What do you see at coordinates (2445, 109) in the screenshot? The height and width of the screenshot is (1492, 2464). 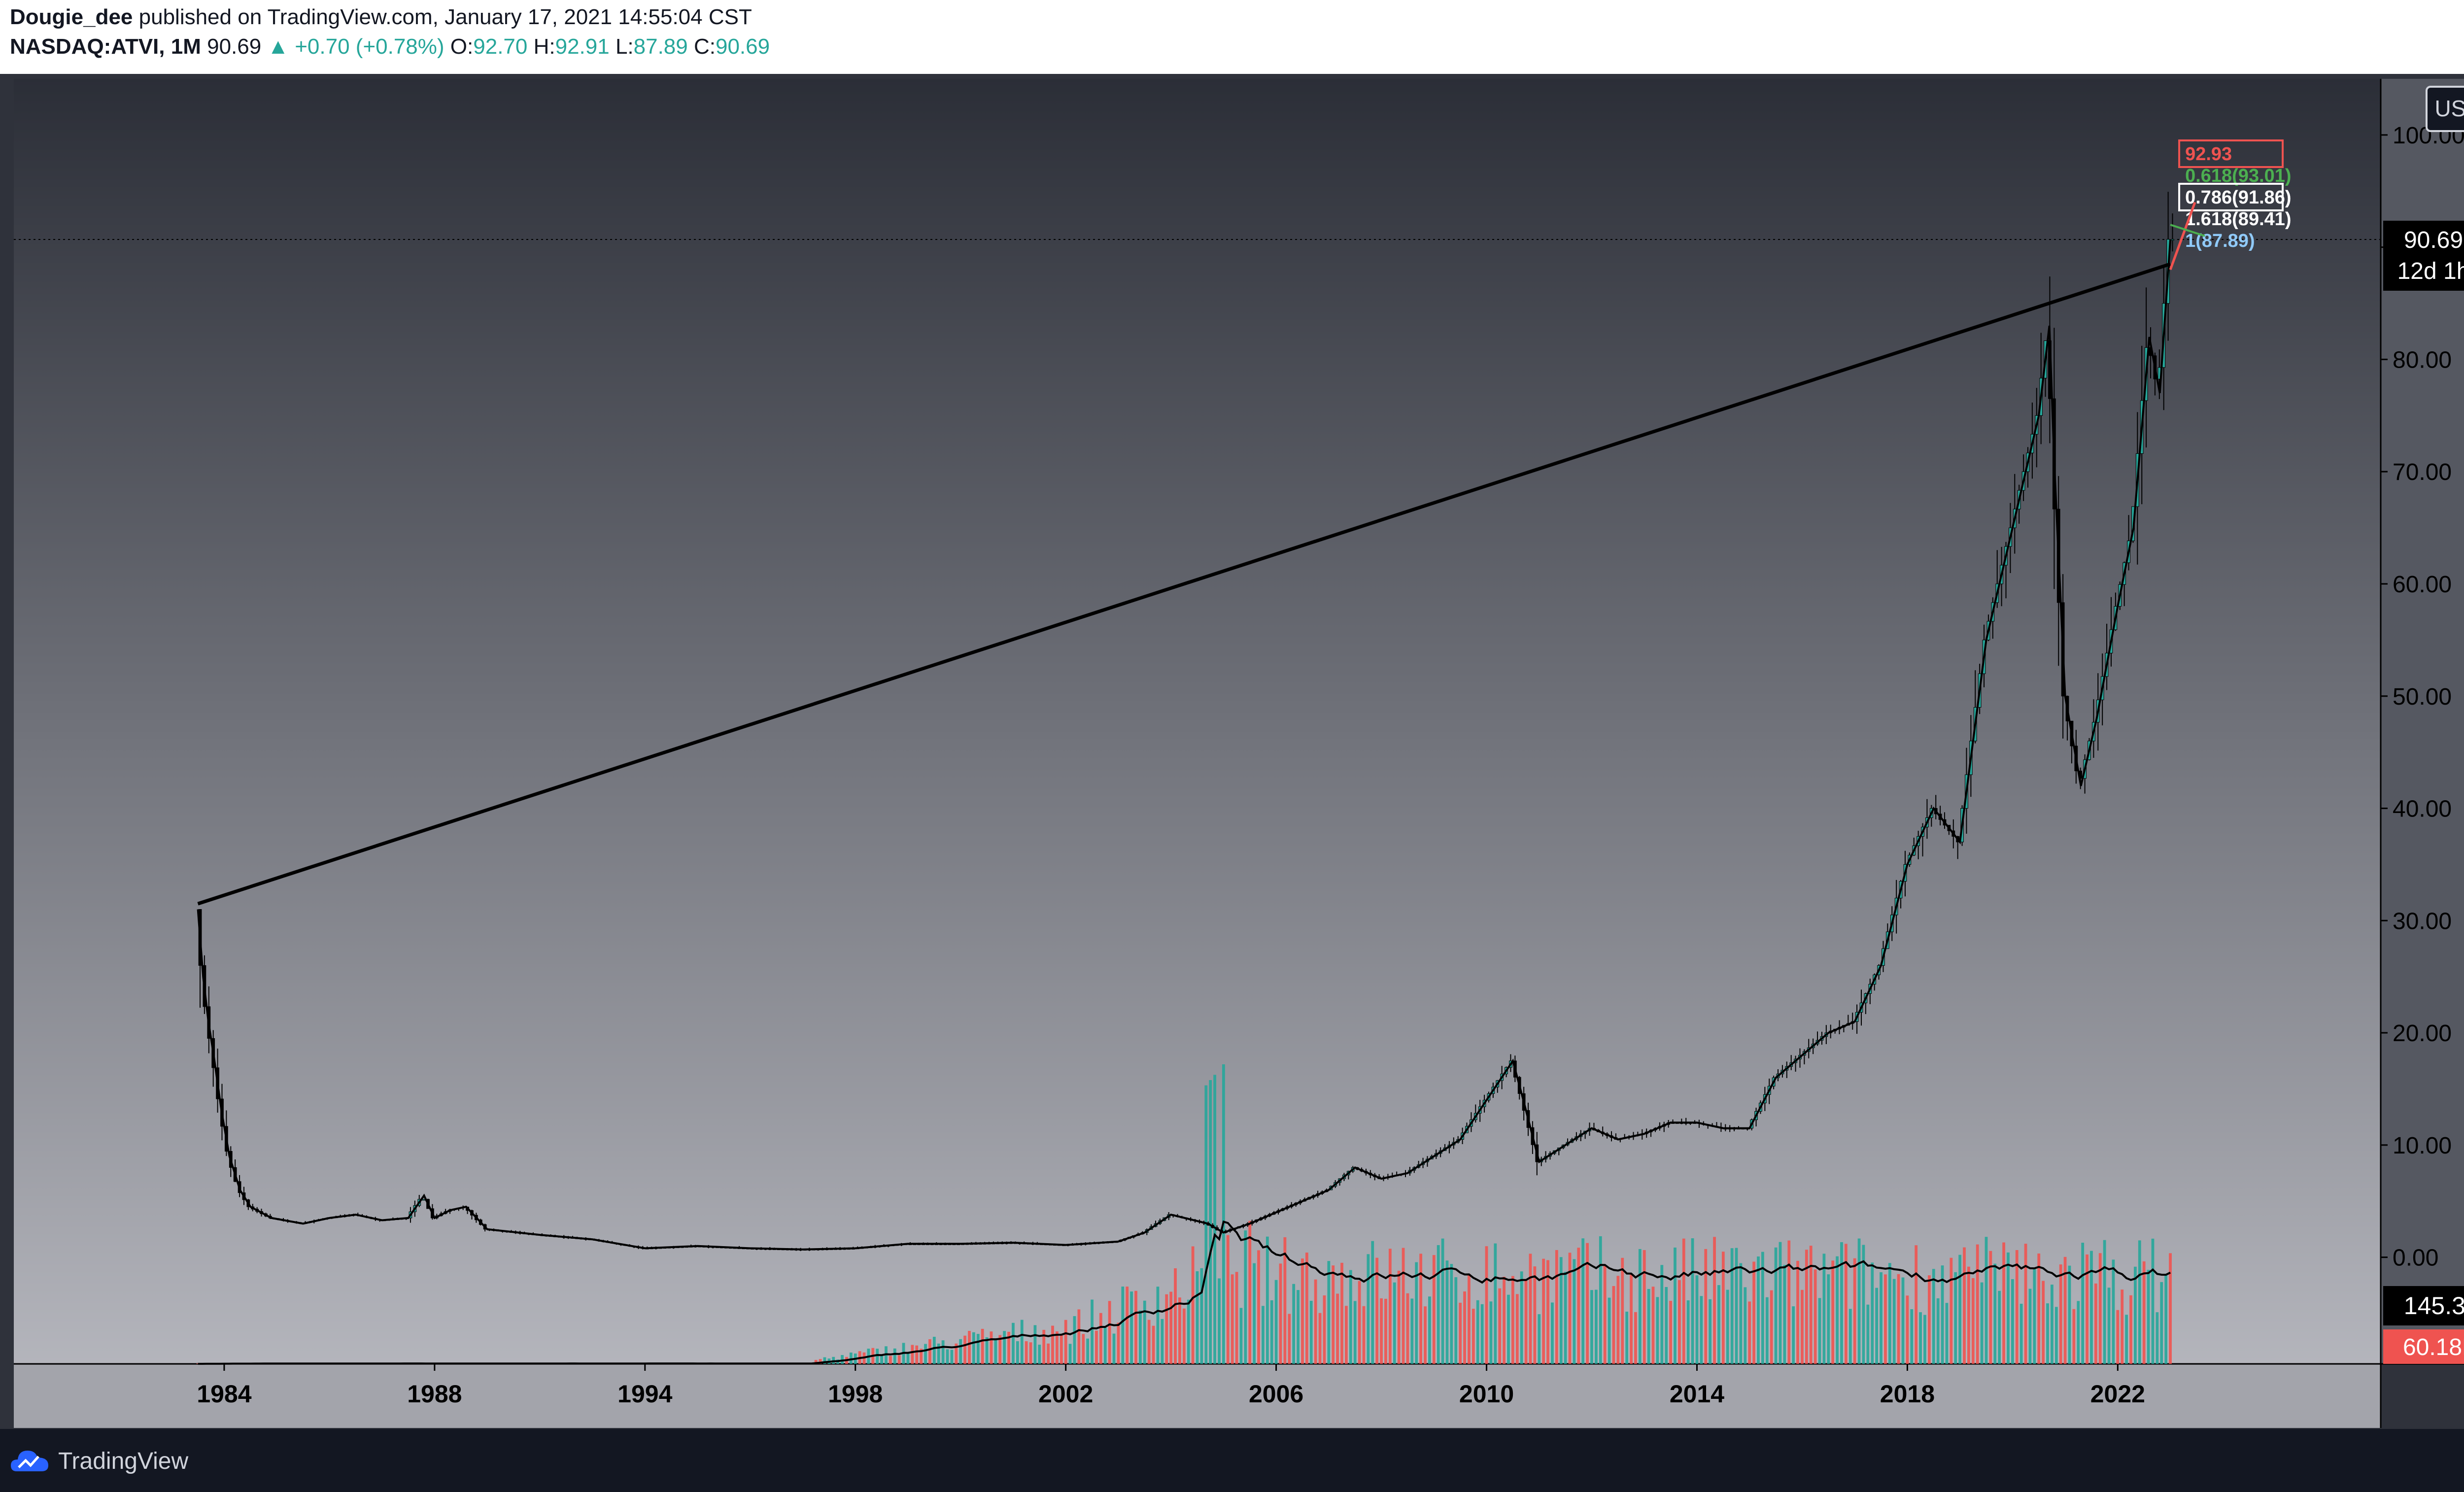 I see `currency-button` at bounding box center [2445, 109].